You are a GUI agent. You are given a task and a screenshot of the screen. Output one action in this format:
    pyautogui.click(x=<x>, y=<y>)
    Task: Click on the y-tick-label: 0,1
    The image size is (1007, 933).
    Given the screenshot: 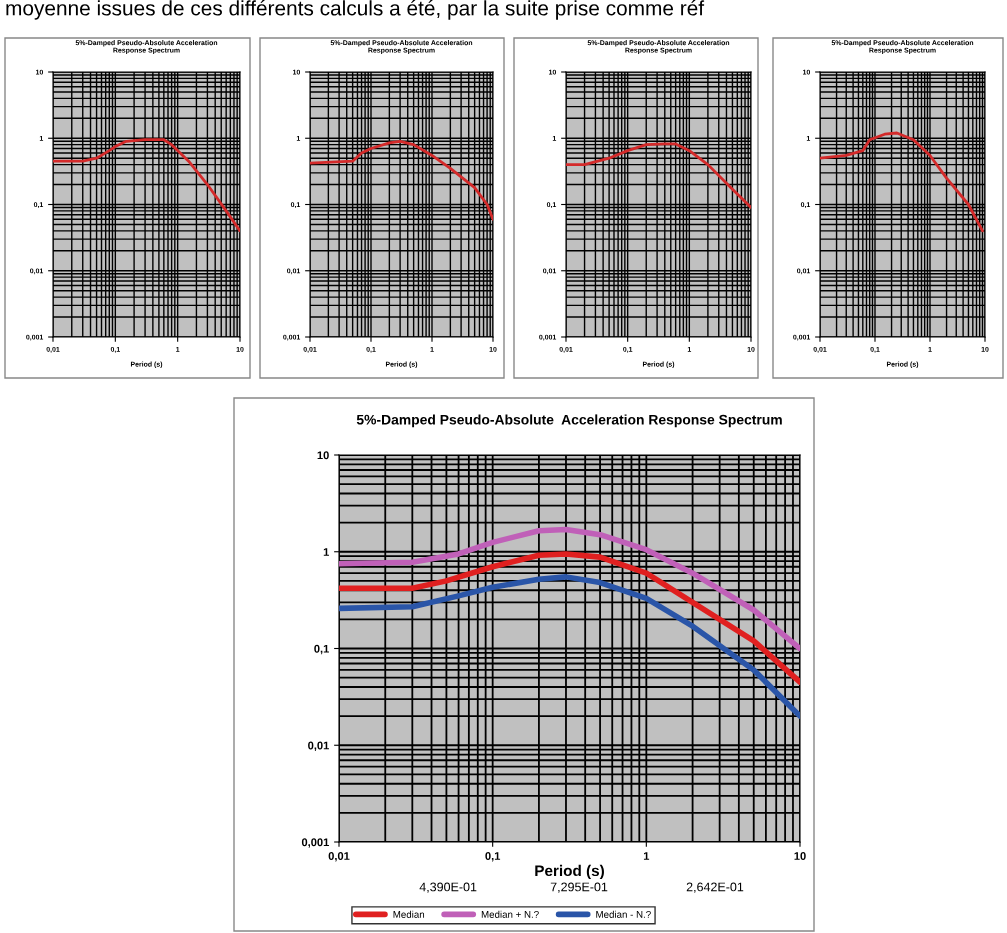 What is the action you would take?
    pyautogui.click(x=321, y=649)
    